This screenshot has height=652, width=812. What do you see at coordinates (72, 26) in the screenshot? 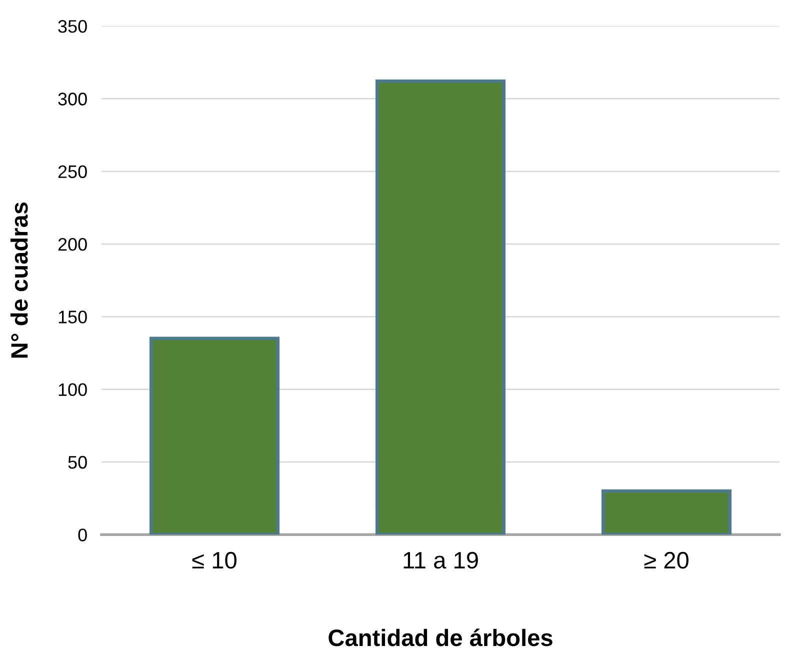
I see `y-tick-label: 350` at bounding box center [72, 26].